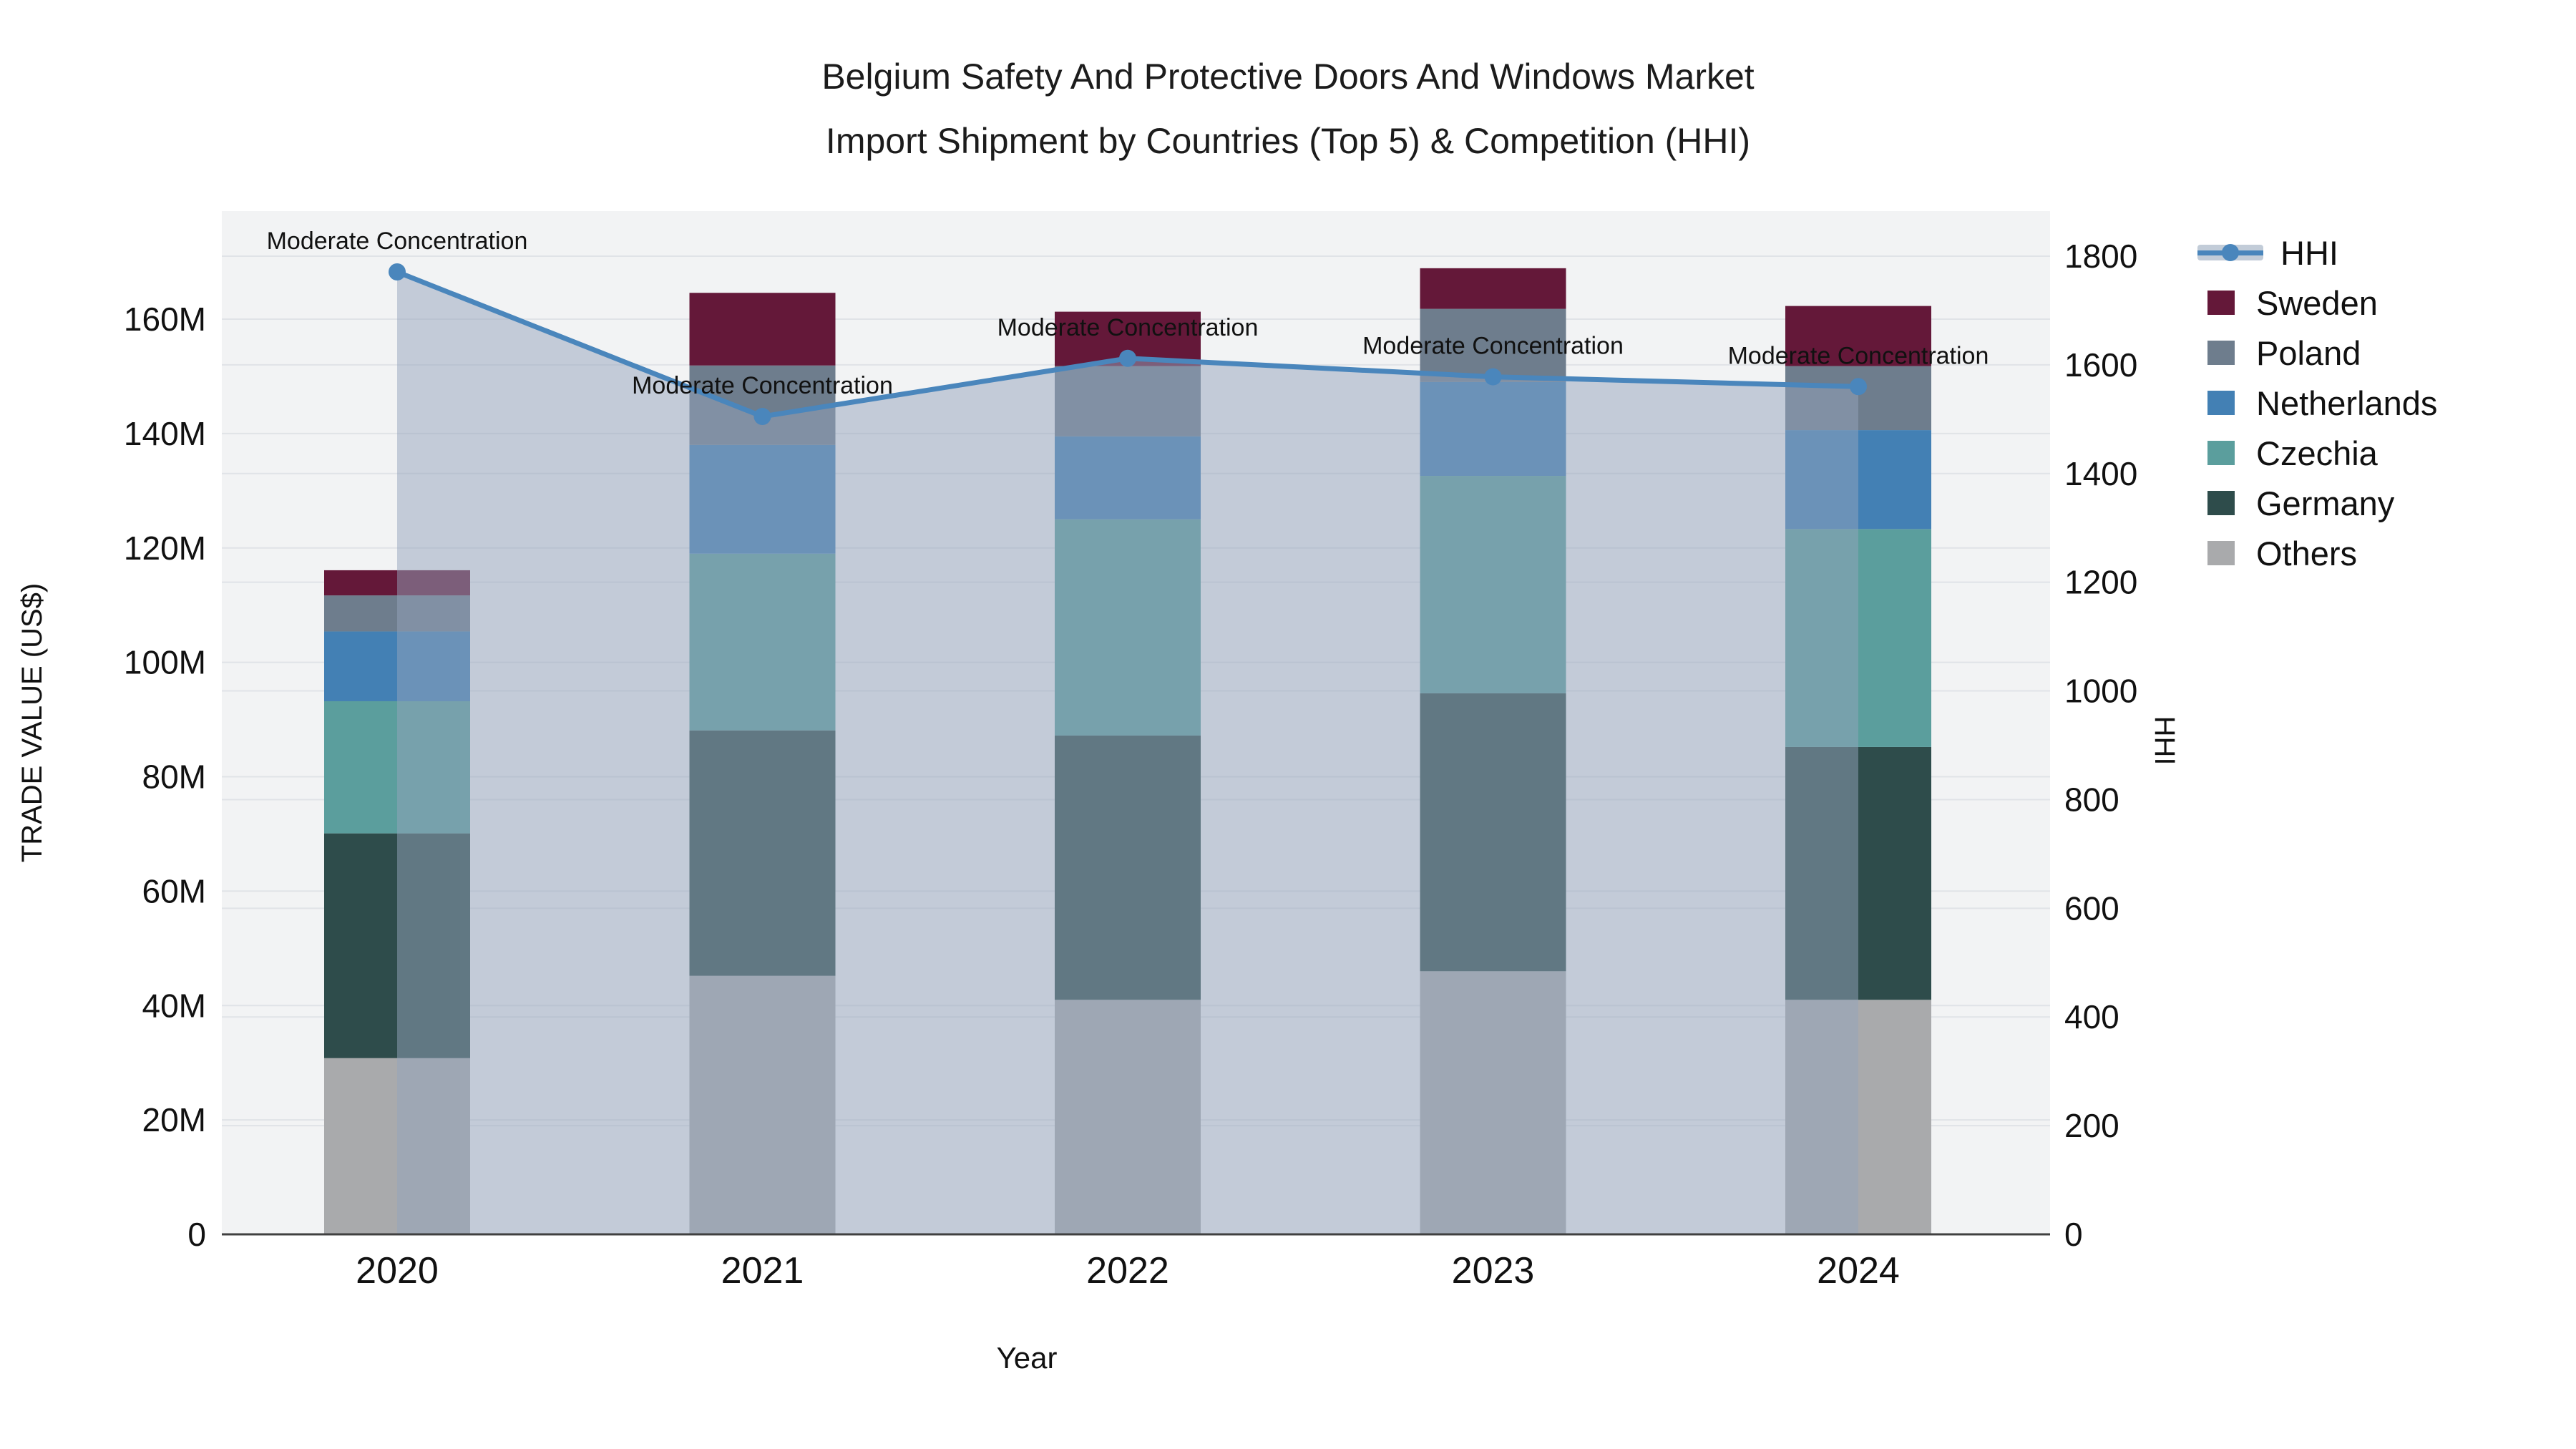 This screenshot has height=1449, width=2576. Describe the element at coordinates (2091, 1017) in the screenshot. I see `y-right-tick: 400` at that location.